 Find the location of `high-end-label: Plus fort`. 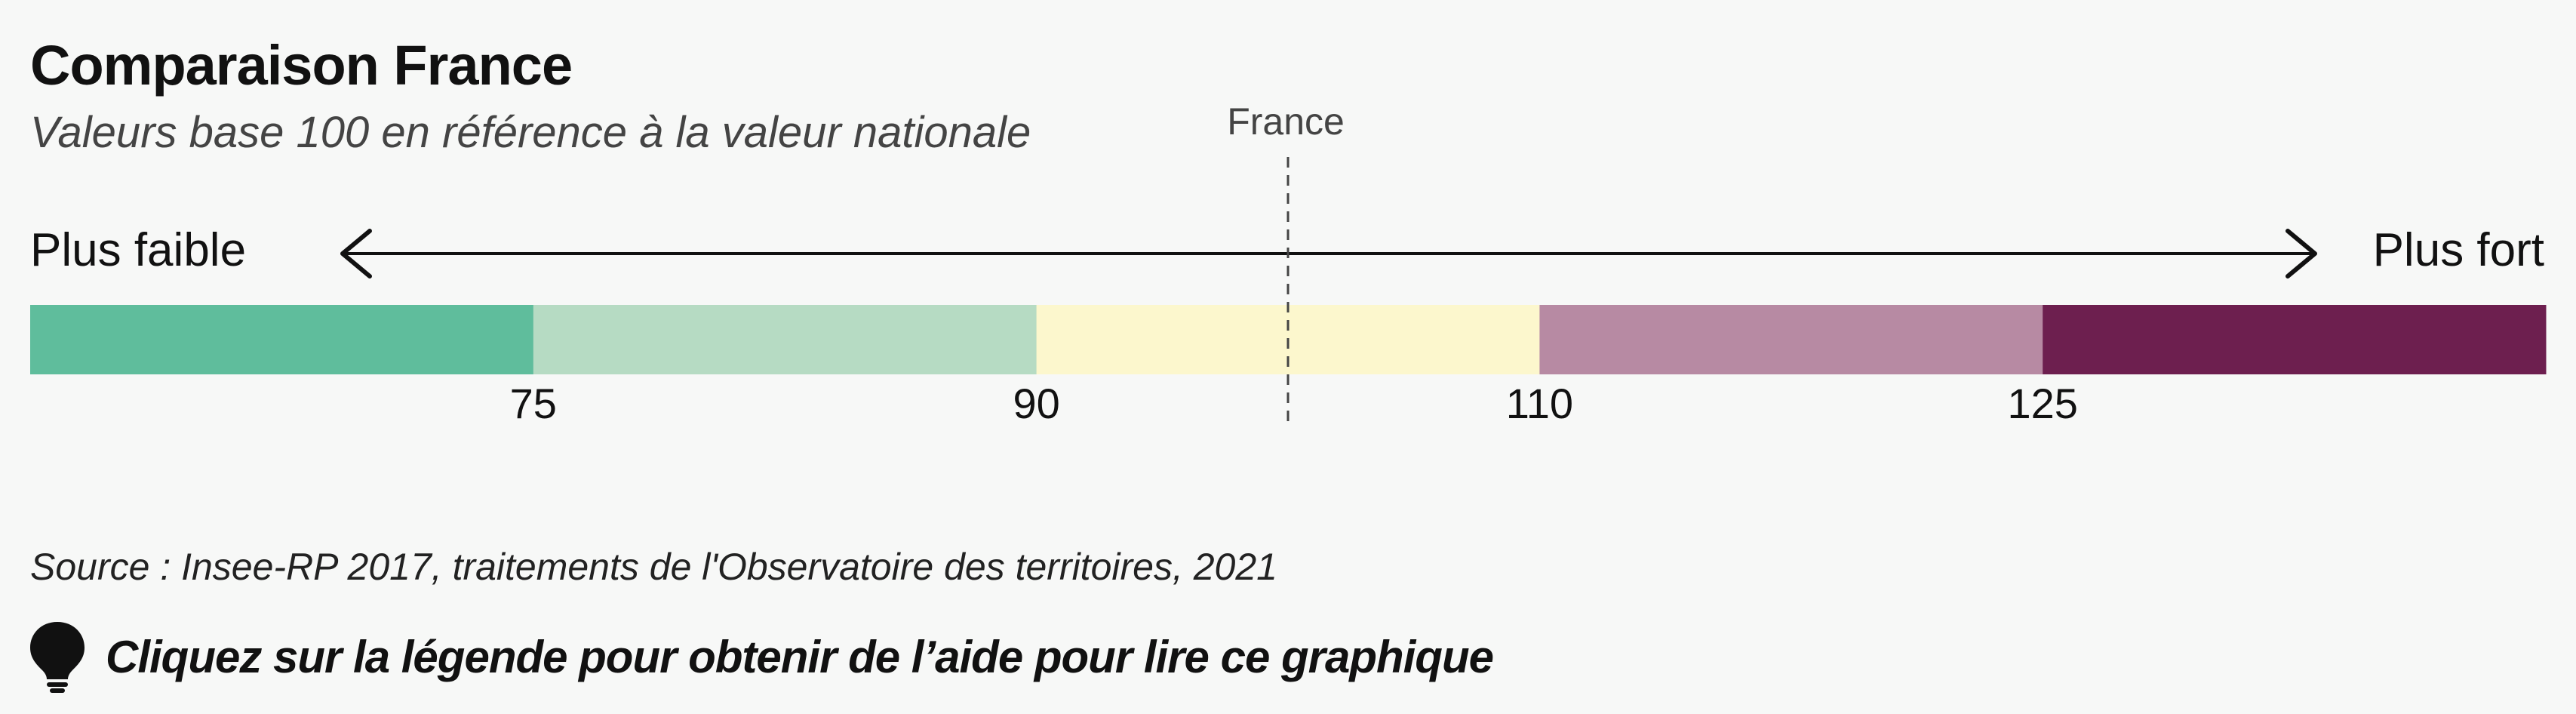

high-end-label: Plus fort is located at coordinates (2458, 250).